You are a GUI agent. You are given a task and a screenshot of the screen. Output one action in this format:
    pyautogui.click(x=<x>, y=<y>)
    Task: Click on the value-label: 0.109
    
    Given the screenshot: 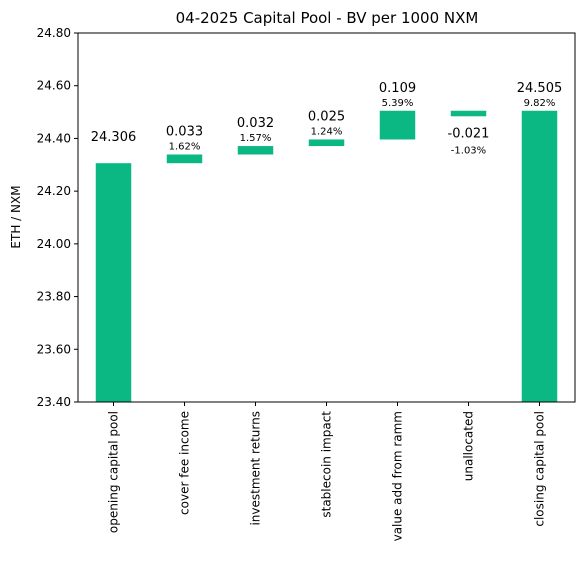 What is the action you would take?
    pyautogui.click(x=397, y=88)
    